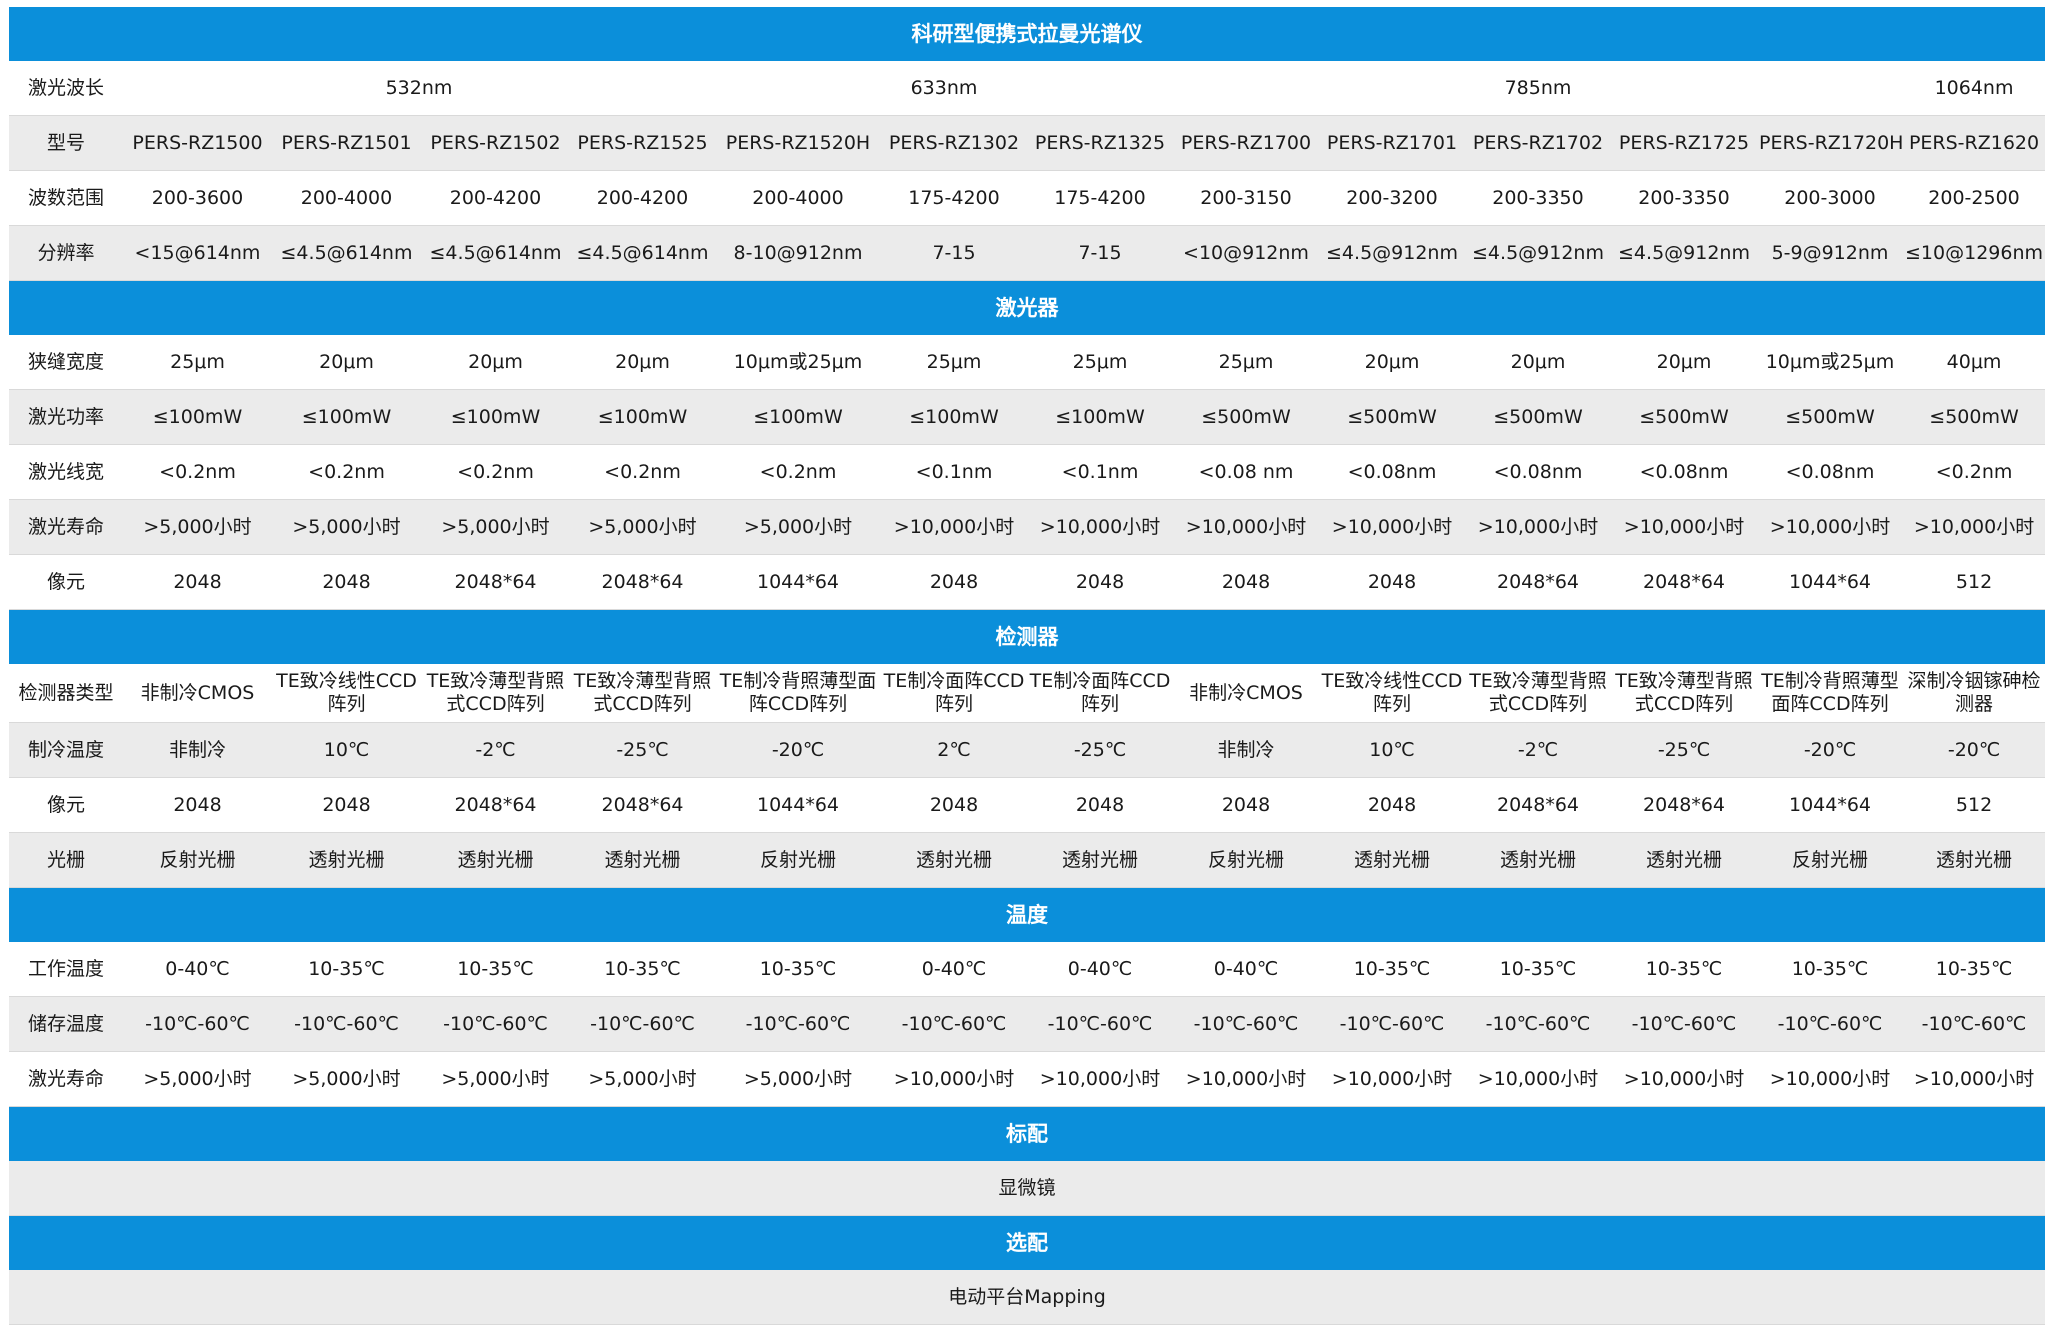 The height and width of the screenshot is (1329, 2052). I want to click on table-cell: -2℃, so click(495, 750).